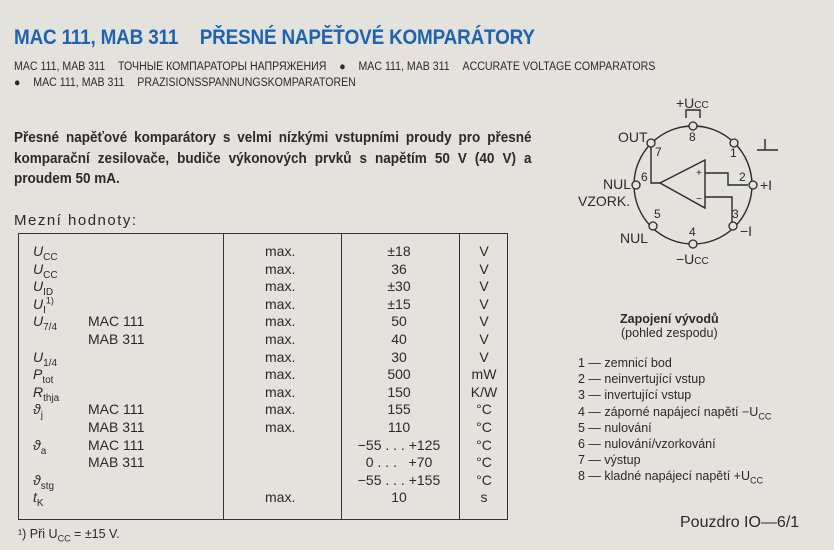 This screenshot has width=834, height=550. Describe the element at coordinates (399, 444) in the screenshot. I see `value: −55 . . . +125` at that location.